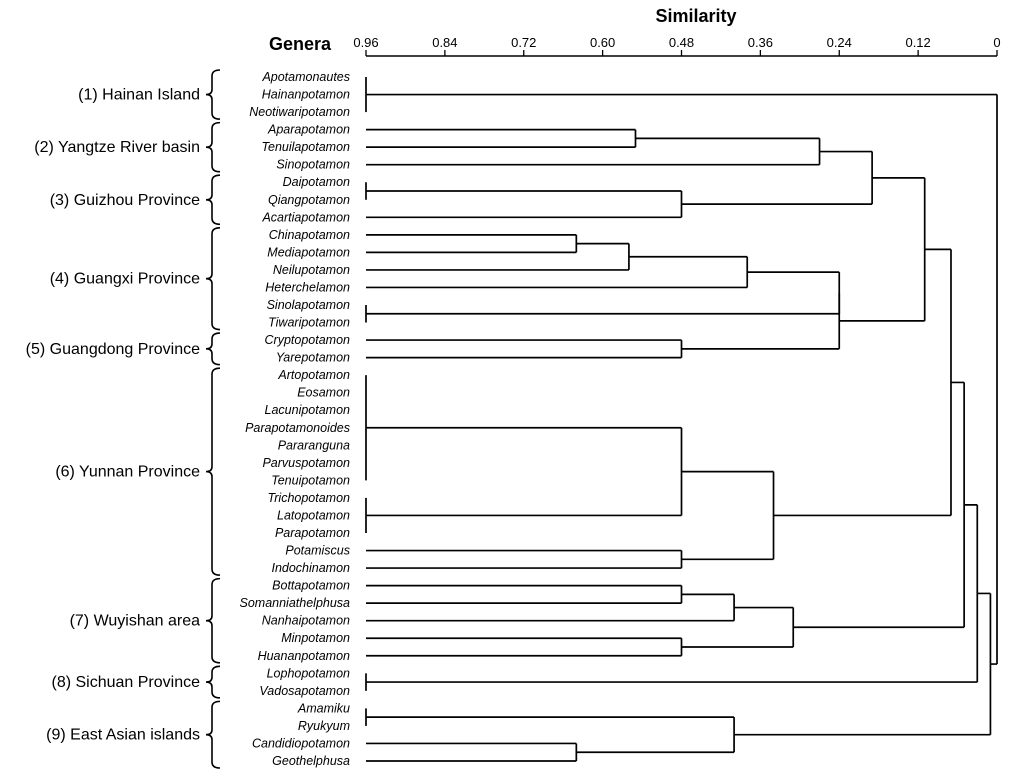 This screenshot has width=1012, height=783. Describe the element at coordinates (309, 323) in the screenshot. I see `genus-label: Tiwaripotamon` at that location.